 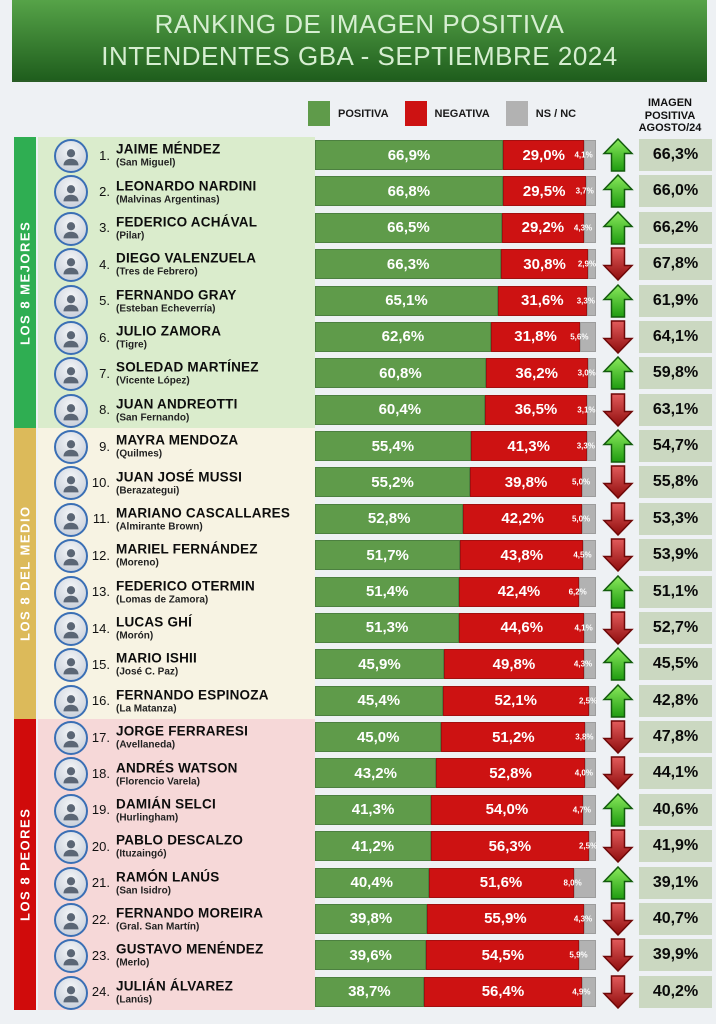 I want to click on district-name: (Esteban Echeverría), so click(x=166, y=309).